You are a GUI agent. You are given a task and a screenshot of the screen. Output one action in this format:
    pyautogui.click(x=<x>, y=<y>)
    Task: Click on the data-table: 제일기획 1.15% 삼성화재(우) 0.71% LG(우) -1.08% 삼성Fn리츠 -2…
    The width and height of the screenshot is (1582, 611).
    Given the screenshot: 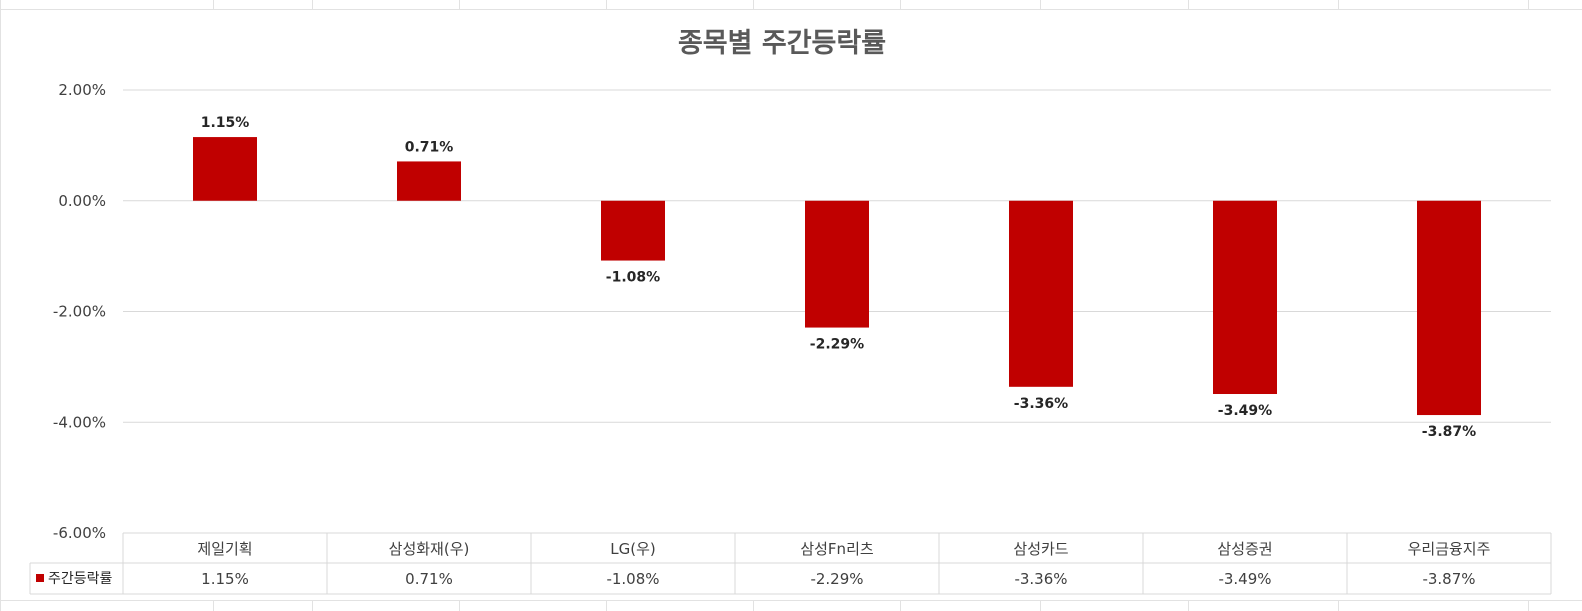 What is the action you would take?
    pyautogui.click(x=790, y=563)
    